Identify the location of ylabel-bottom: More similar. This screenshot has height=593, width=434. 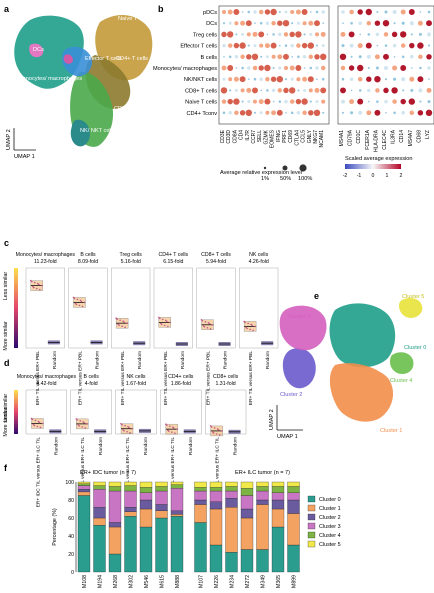
(6, 422).